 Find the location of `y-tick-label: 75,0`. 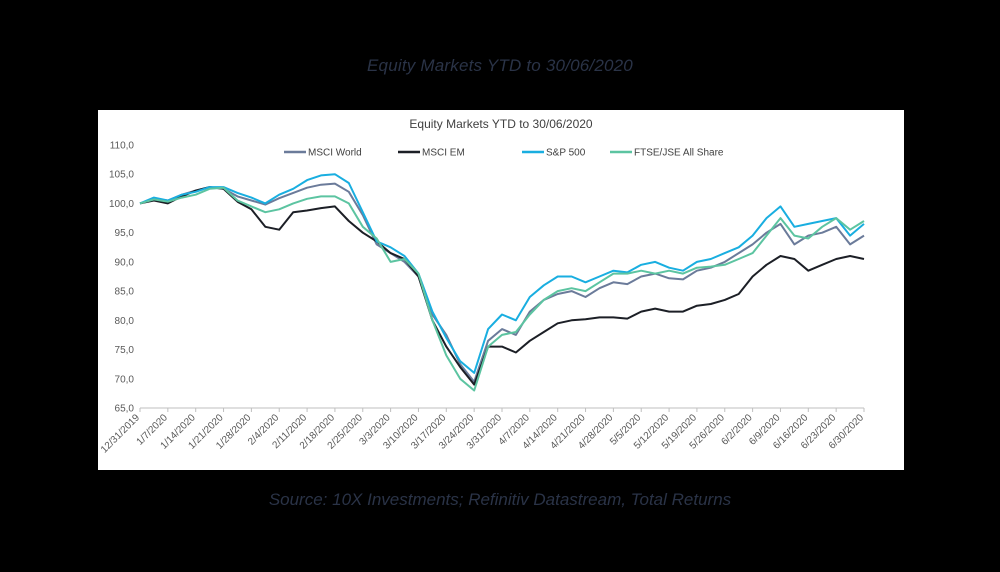

y-tick-label: 75,0 is located at coordinates (125, 350).